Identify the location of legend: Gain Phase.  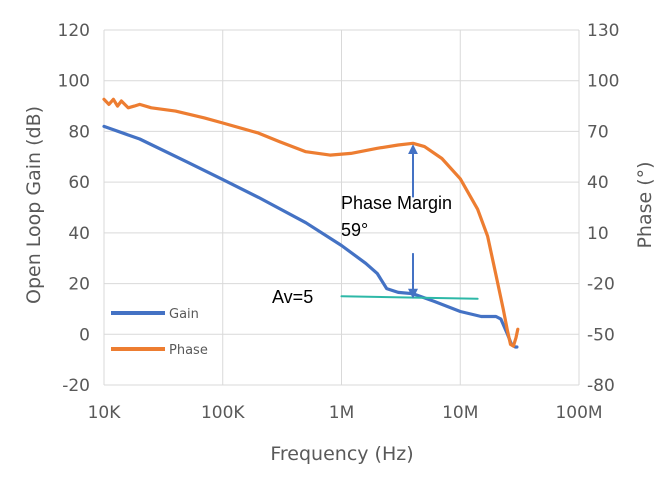
(159, 332).